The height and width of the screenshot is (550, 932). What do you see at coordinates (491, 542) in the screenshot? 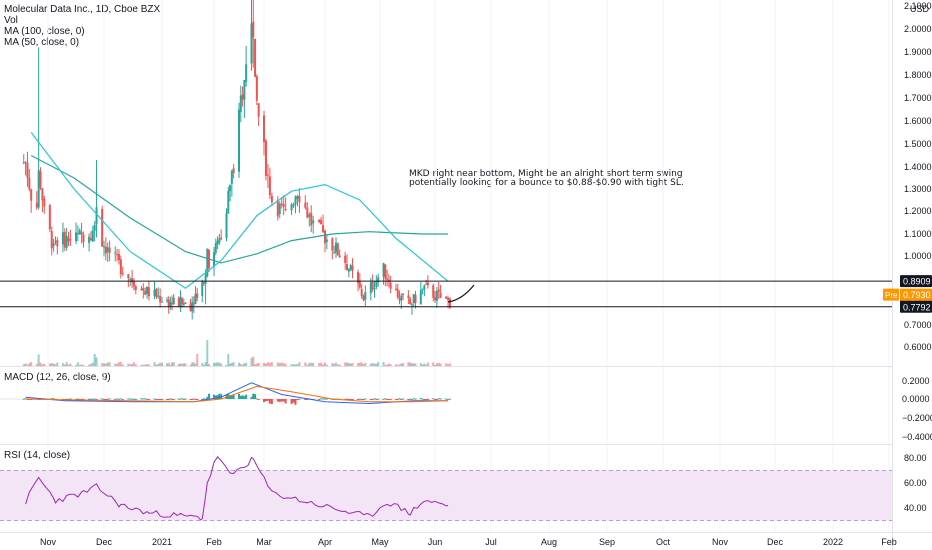
I see `x-tick-label: Jul` at bounding box center [491, 542].